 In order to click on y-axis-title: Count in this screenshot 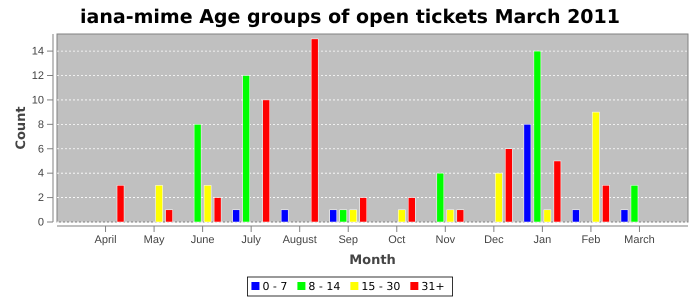, I will do `click(21, 128)`.